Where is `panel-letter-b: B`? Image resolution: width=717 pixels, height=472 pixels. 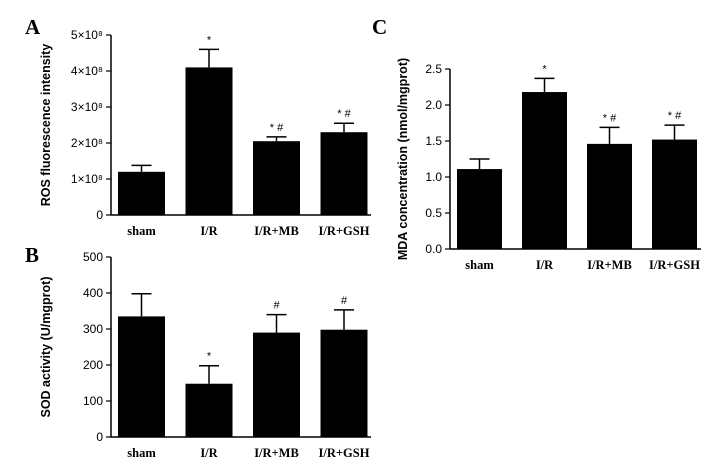
panel-letter-b: B is located at coordinates (32, 255).